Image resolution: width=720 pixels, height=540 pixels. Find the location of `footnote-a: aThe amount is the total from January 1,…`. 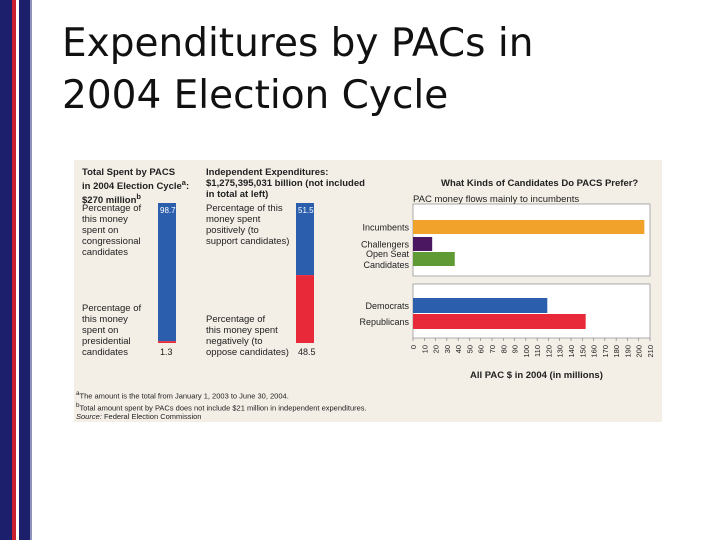

footnote-a: aThe amount is the total from January 1,… is located at coordinates (221, 395).